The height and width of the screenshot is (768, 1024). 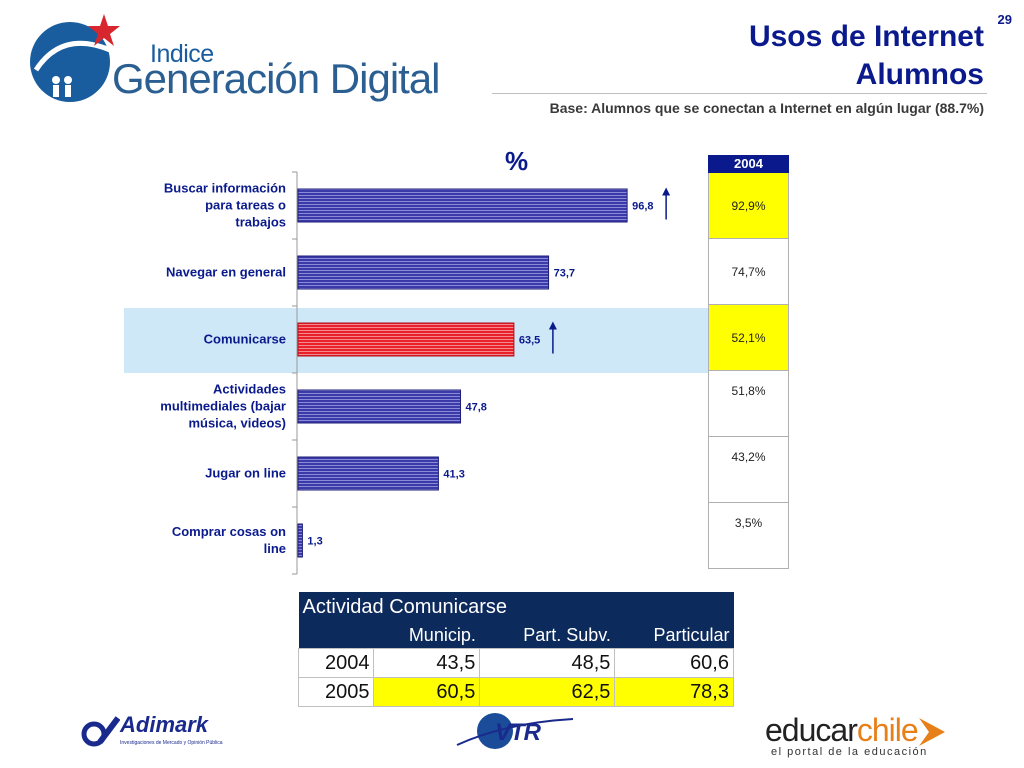 I want to click on bar-value-label: 96,8, so click(x=642, y=207).